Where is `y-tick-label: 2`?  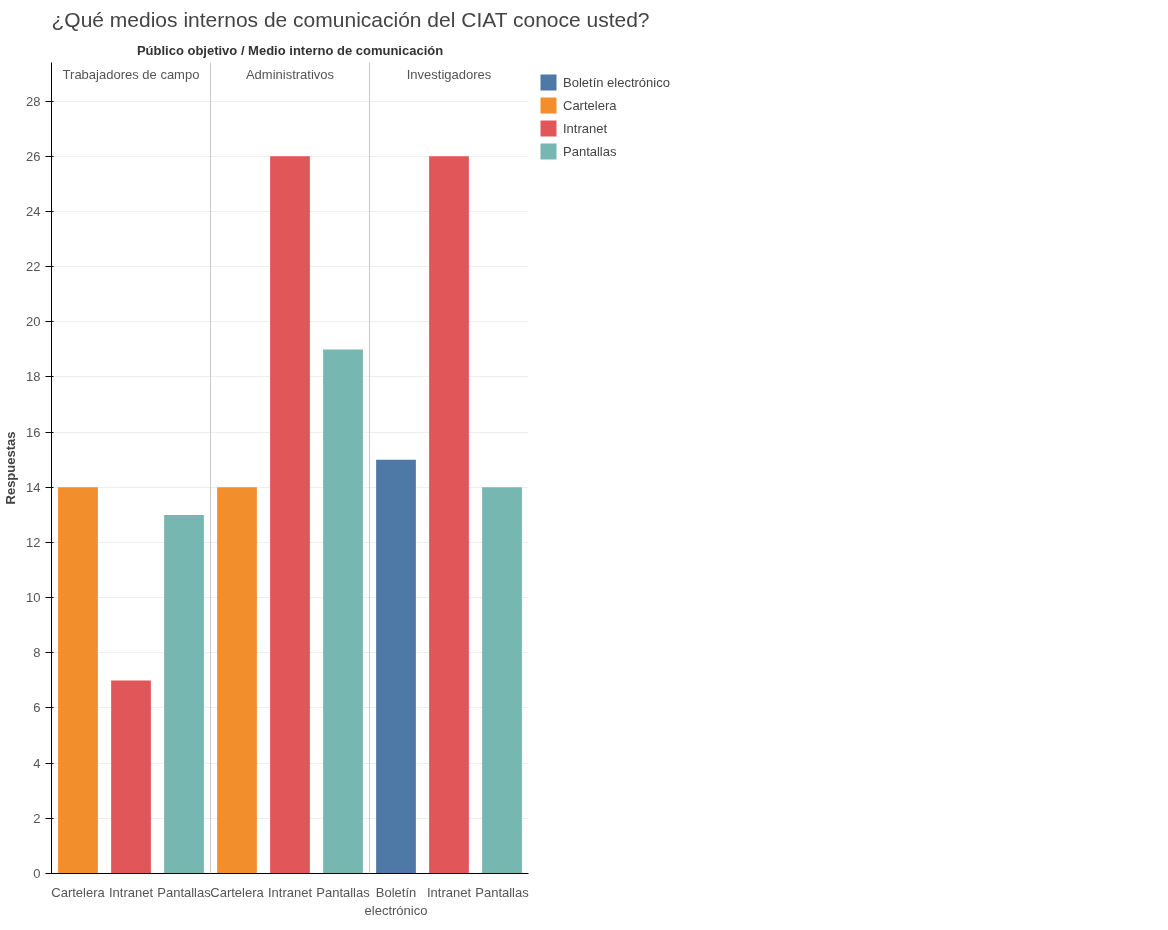
y-tick-label: 2 is located at coordinates (37, 818).